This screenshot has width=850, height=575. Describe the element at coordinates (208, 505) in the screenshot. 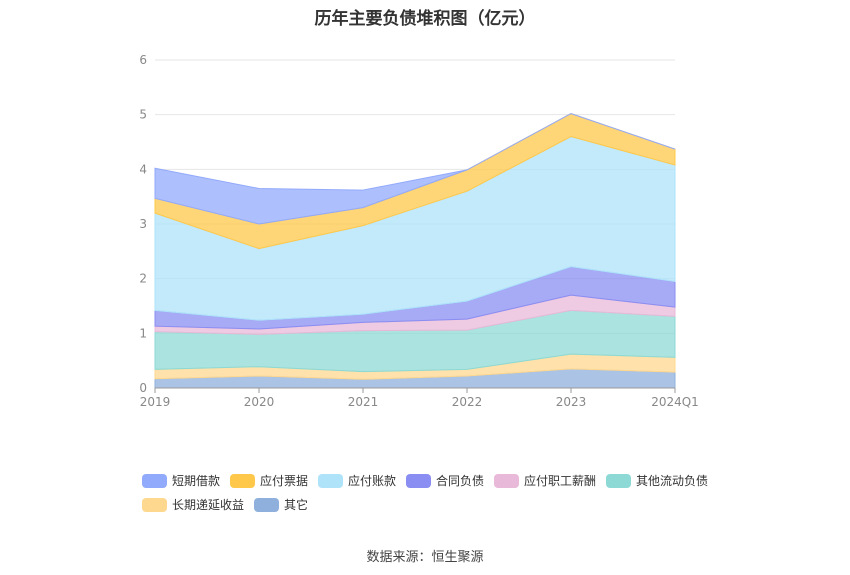

I see `legend-label: 长期递延收益` at that location.